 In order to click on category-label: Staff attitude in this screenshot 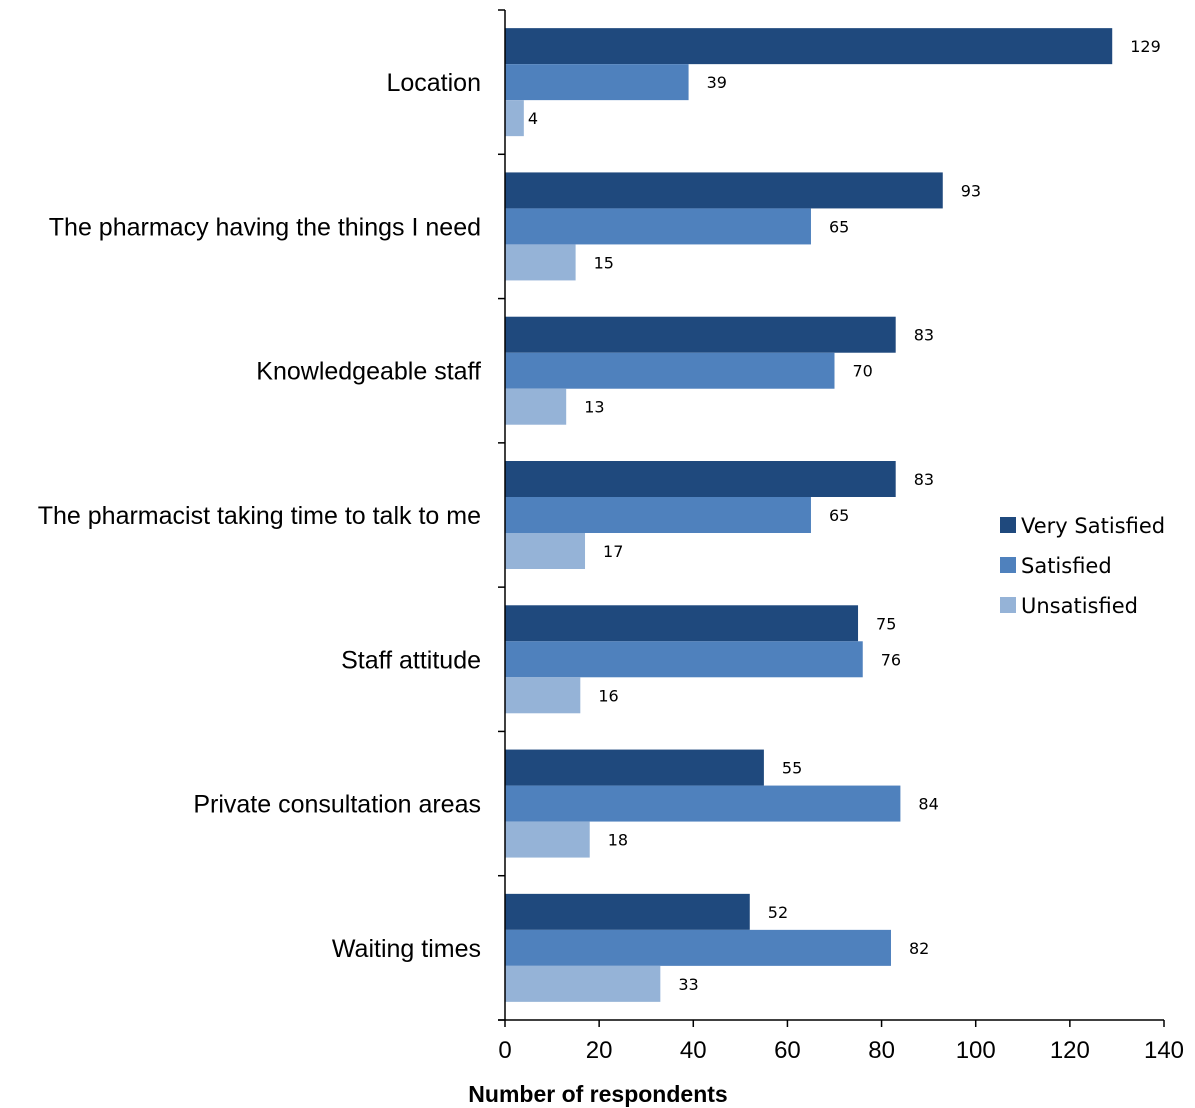, I will do `click(411, 660)`.